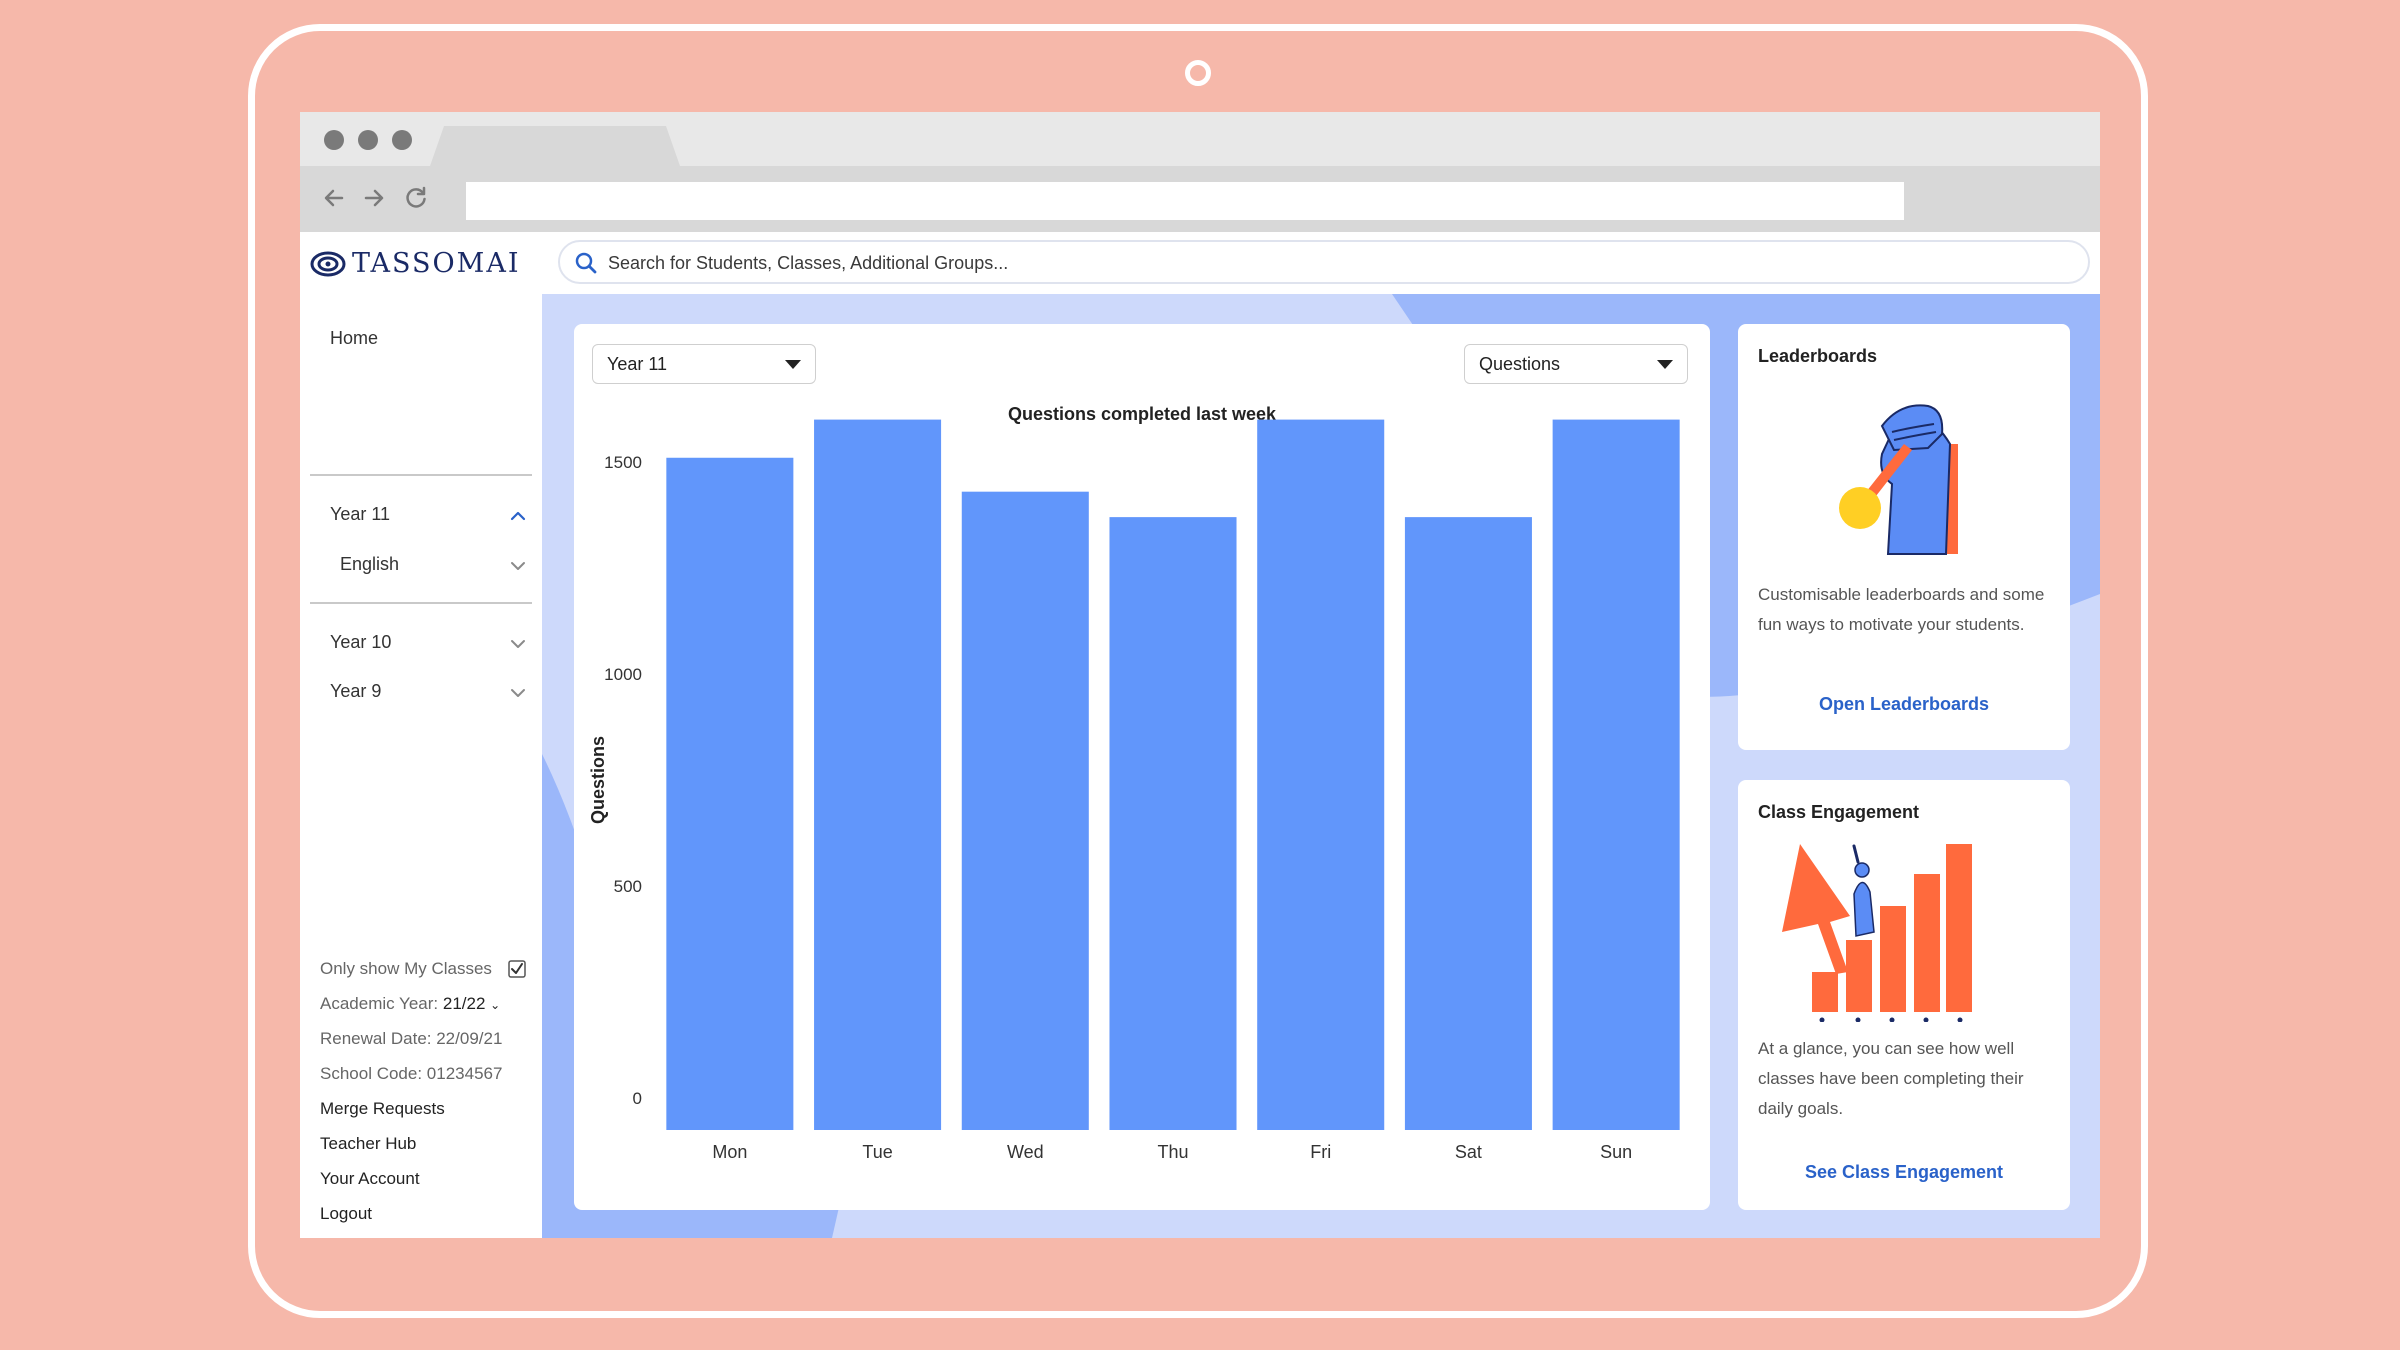 This screenshot has width=2400, height=1350. I want to click on x-tick-label: Tue, so click(877, 1152).